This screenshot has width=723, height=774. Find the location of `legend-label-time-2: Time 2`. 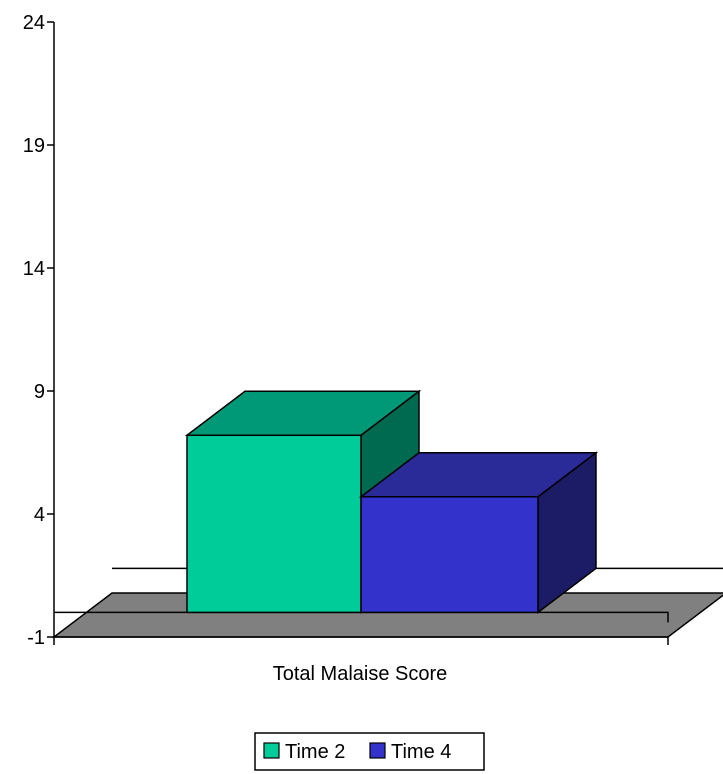

legend-label-time-2: Time 2 is located at coordinates (315, 752).